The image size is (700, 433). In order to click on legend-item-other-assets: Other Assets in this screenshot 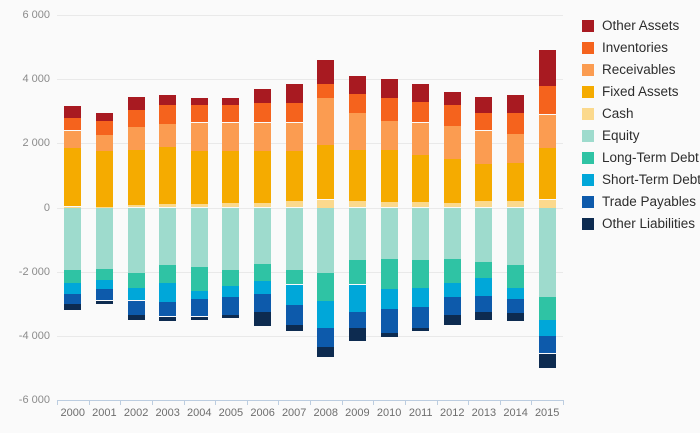, I will do `click(641, 25)`.